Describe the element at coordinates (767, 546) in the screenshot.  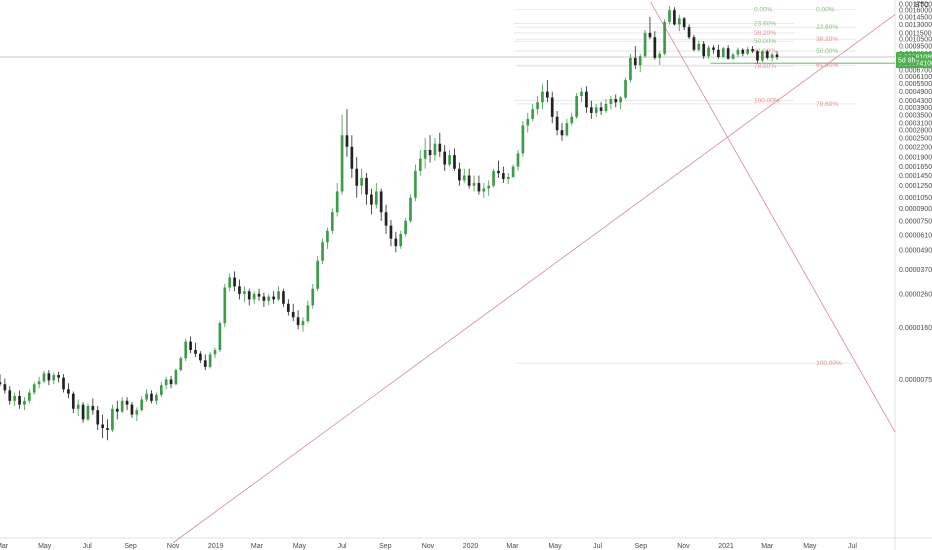
I see `x-tick-label: Mar` at that location.